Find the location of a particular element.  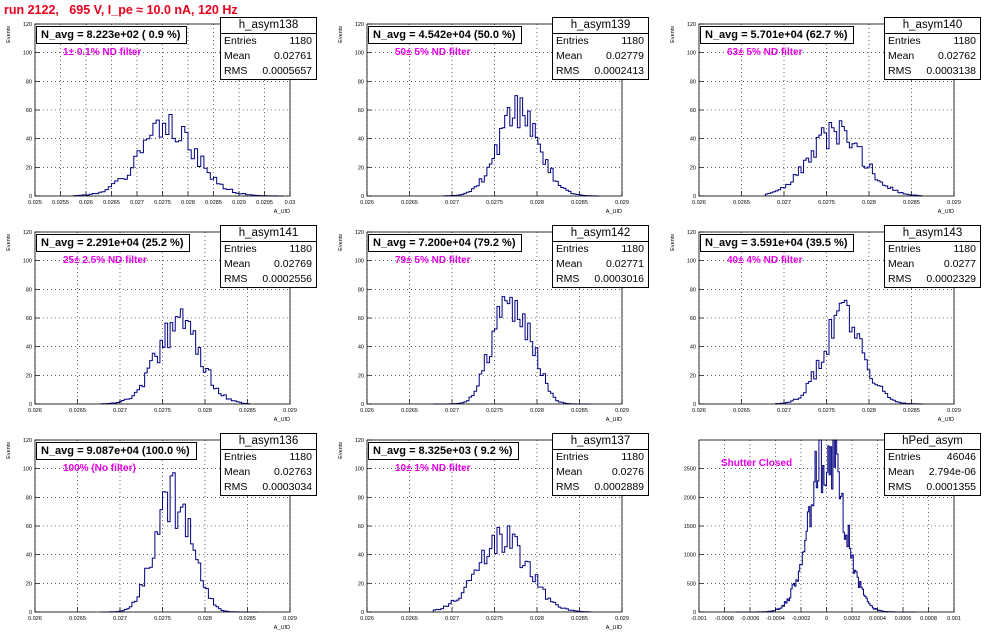

stats-value: 1180 is located at coordinates (300, 457).